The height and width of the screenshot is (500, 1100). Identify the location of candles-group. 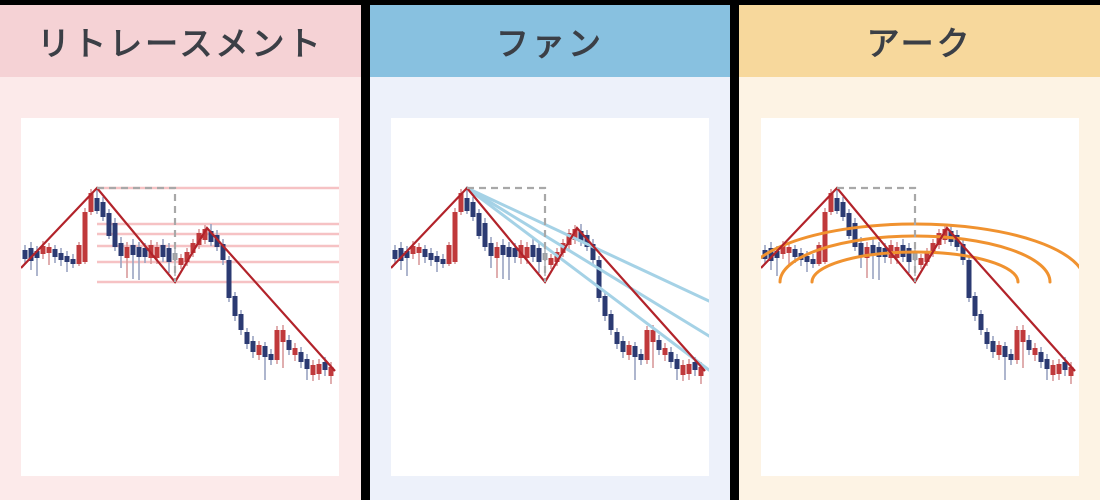
(178, 286).